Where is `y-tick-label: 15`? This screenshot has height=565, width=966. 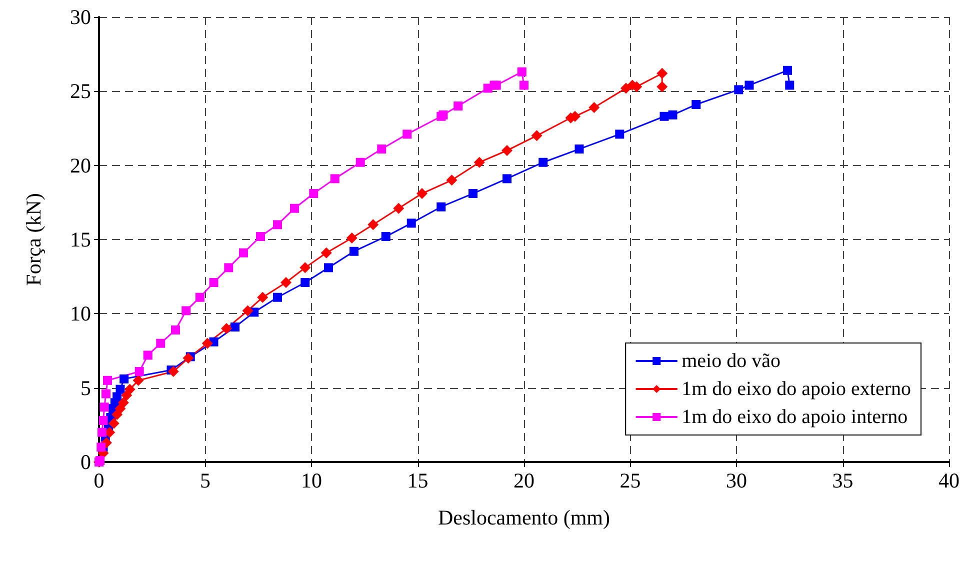 y-tick-label: 15 is located at coordinates (80, 240).